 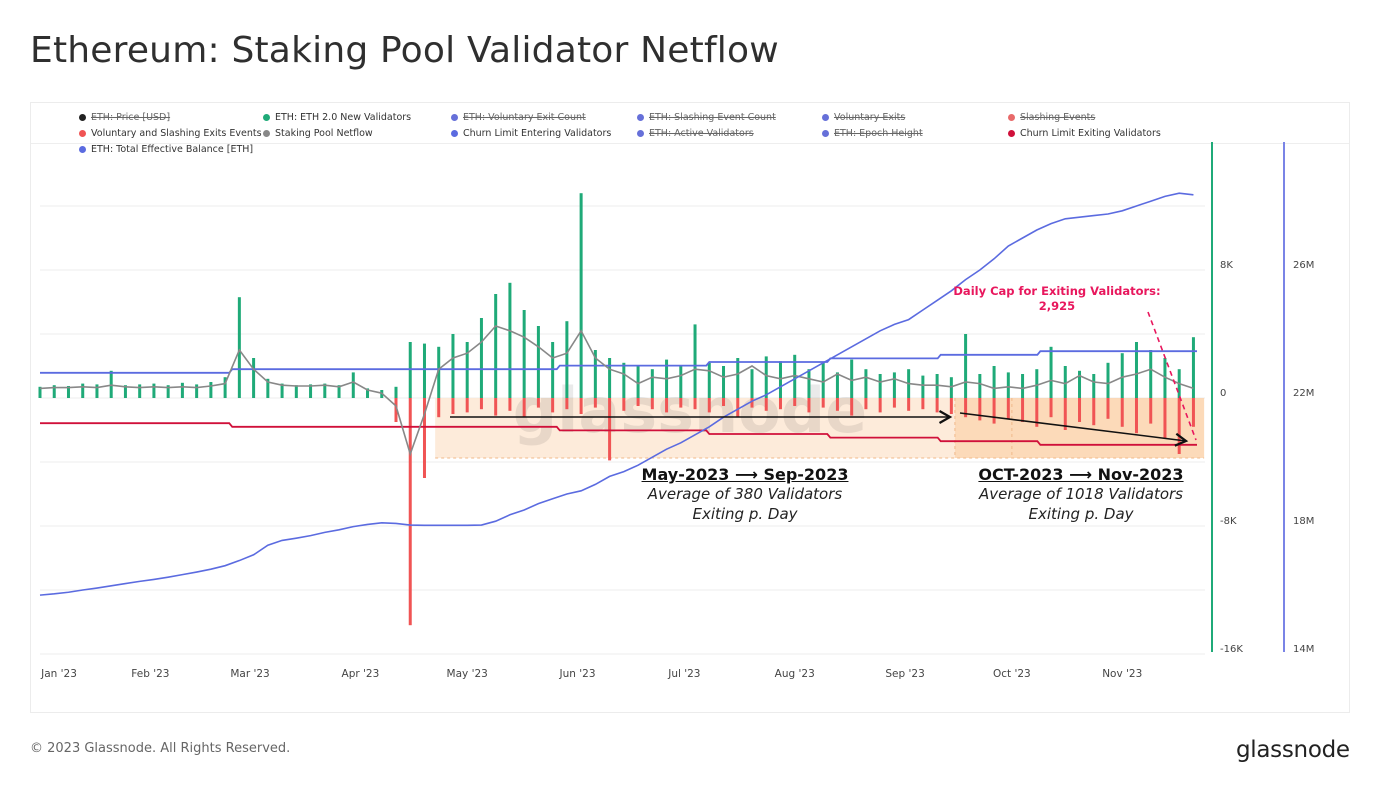 What do you see at coordinates (160, 748) in the screenshot?
I see `copyright: © 2023 Glassnode. All Rights Reserved.` at bounding box center [160, 748].